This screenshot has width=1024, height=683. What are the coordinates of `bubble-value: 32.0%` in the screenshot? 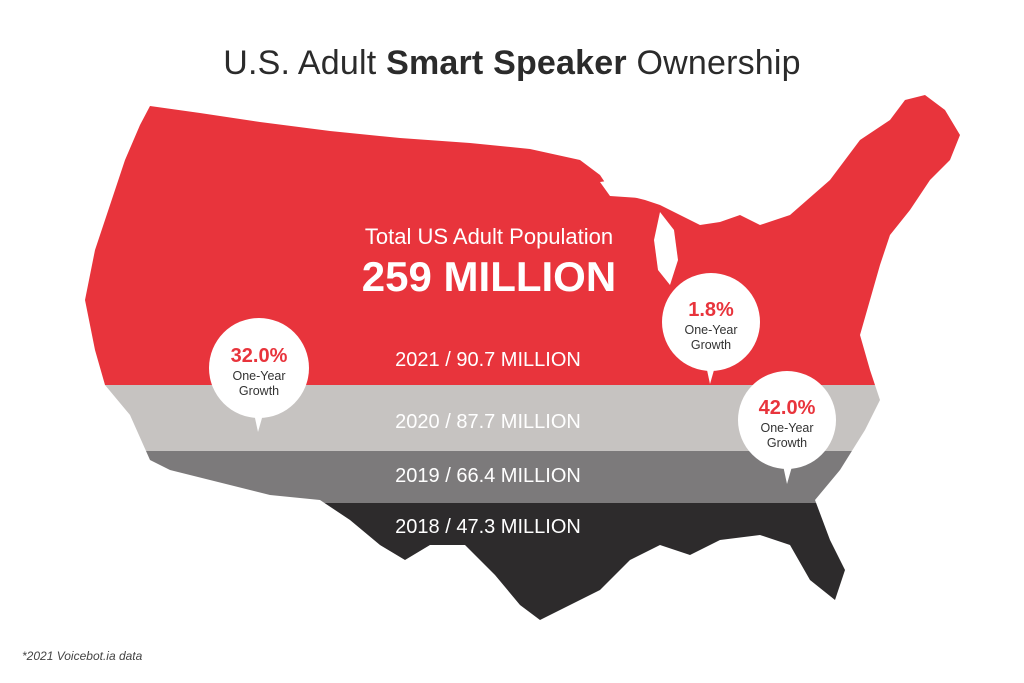 It's located at (259, 356).